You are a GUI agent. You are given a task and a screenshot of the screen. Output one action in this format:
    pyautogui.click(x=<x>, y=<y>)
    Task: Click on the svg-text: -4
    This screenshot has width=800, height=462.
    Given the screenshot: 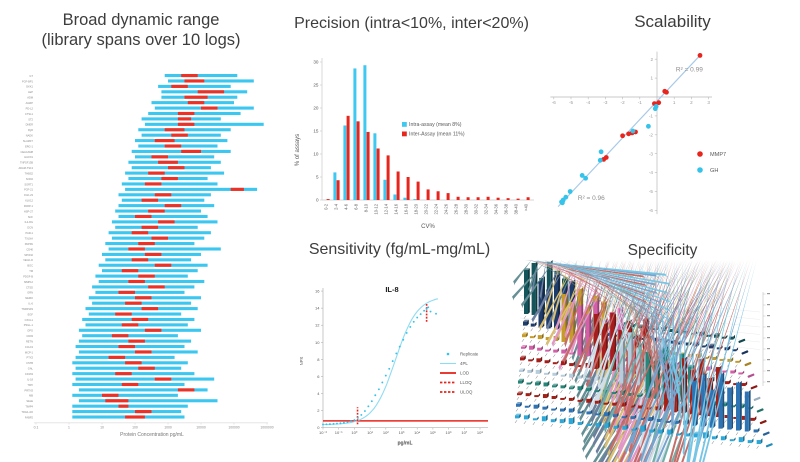 What is the action you would take?
    pyautogui.click(x=651, y=172)
    